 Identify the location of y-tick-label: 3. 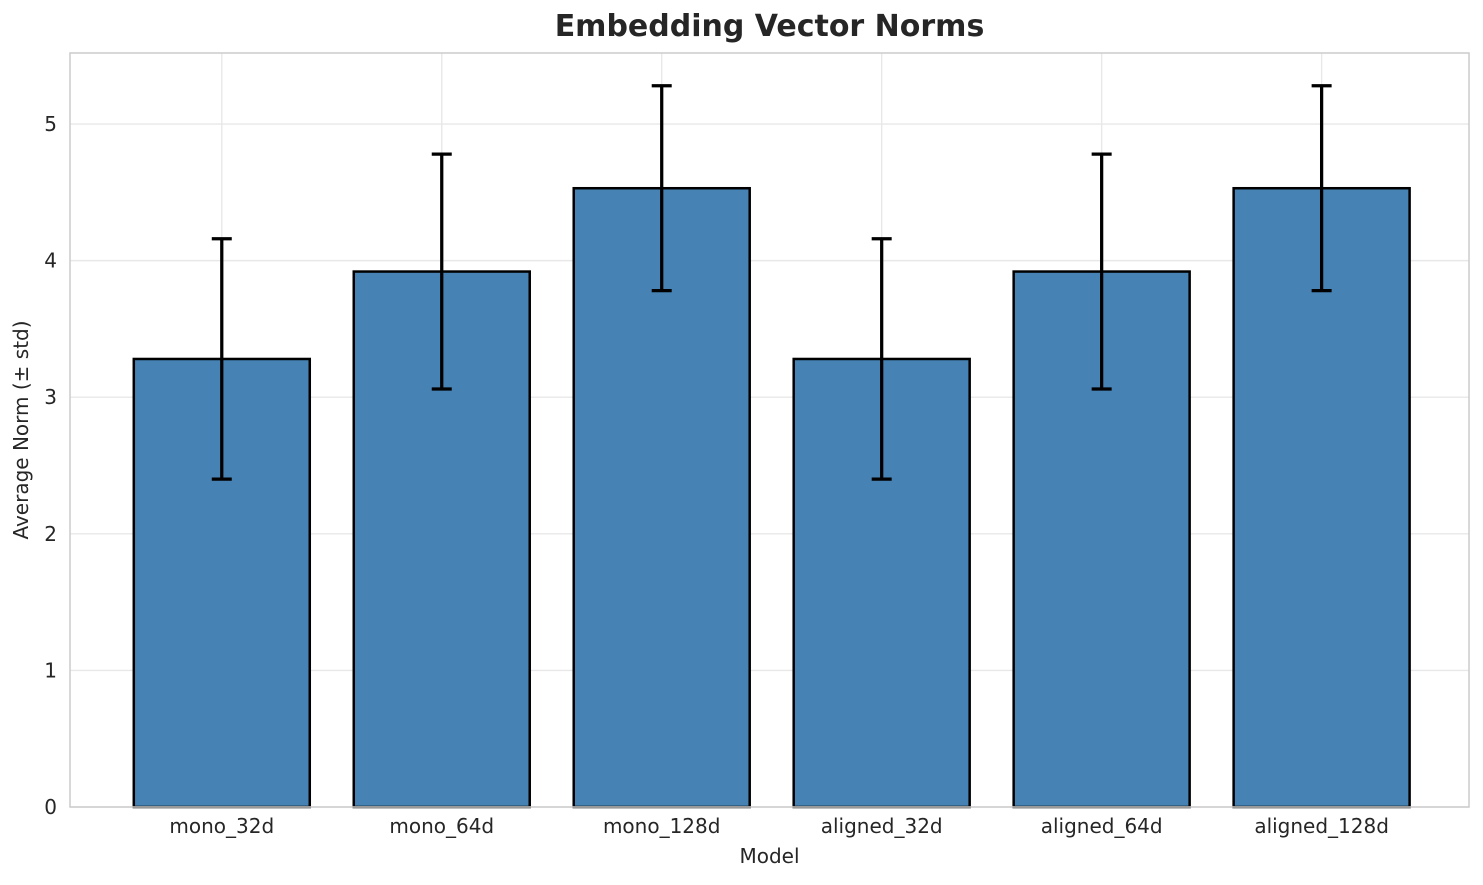
(50, 397).